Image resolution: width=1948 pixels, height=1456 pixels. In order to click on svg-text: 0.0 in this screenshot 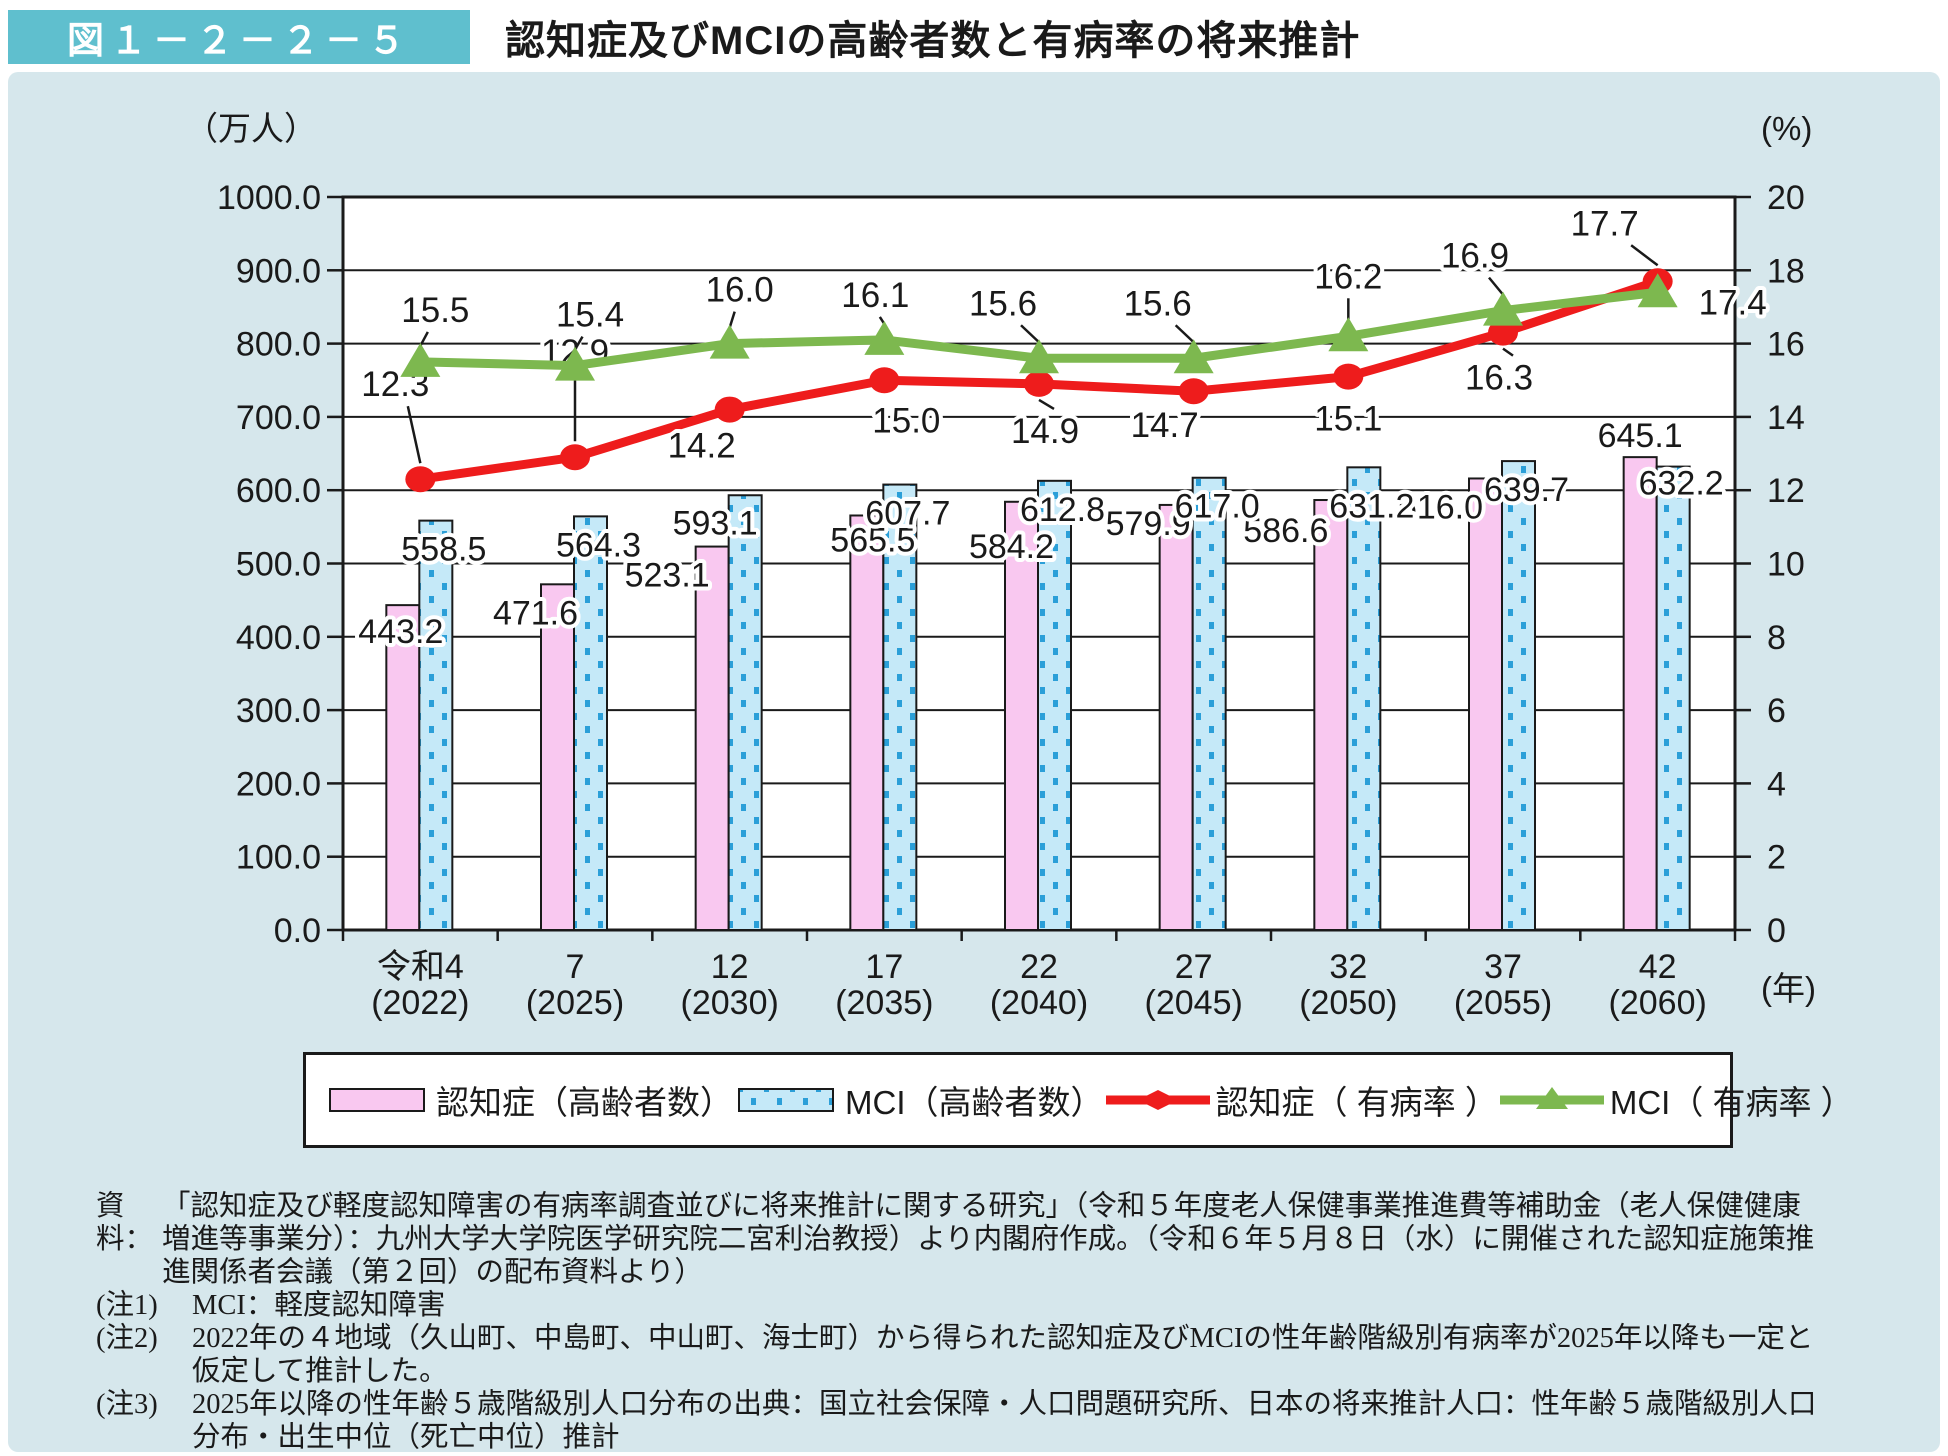, I will do `click(297, 931)`.